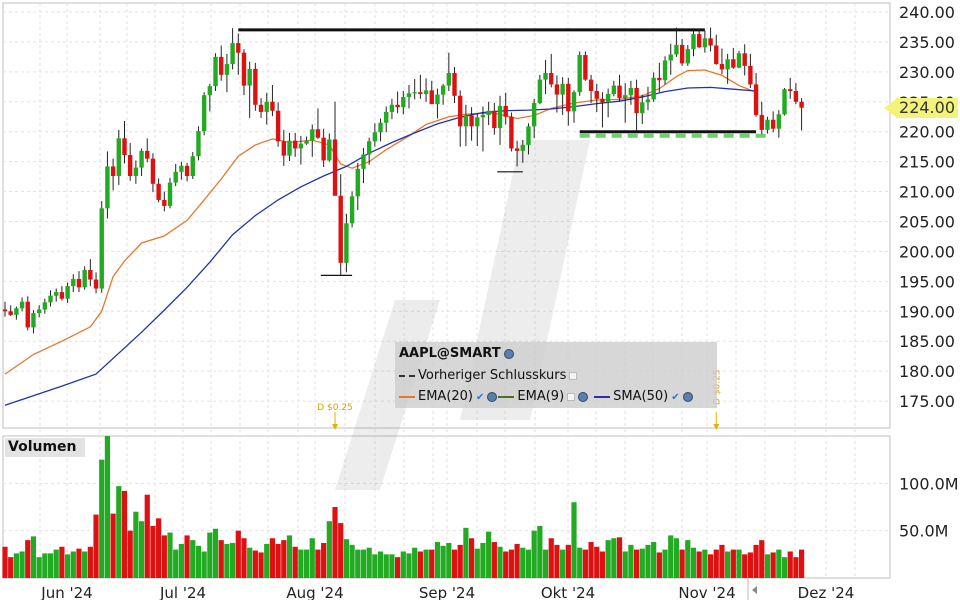 Image resolution: width=960 pixels, height=600 pixels. I want to click on x-tick-label: Aug '24, so click(314, 592).